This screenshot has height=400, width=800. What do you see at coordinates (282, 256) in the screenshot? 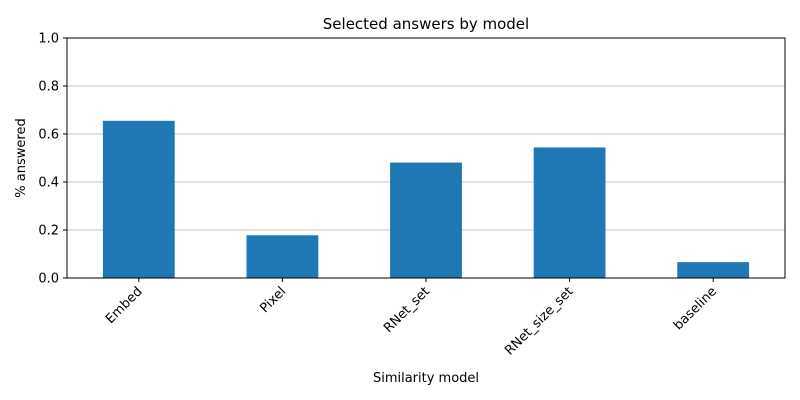
I see `bar-pixel` at bounding box center [282, 256].